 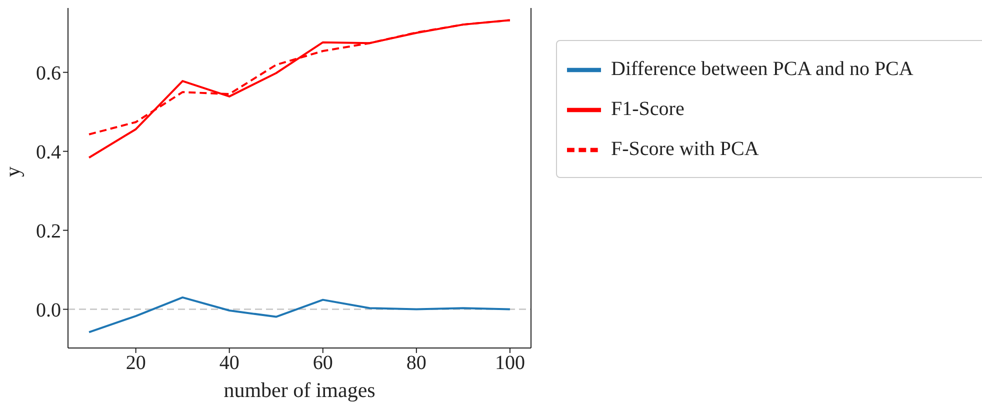 What do you see at coordinates (647, 109) in the screenshot?
I see `legend-label: F1-Score` at bounding box center [647, 109].